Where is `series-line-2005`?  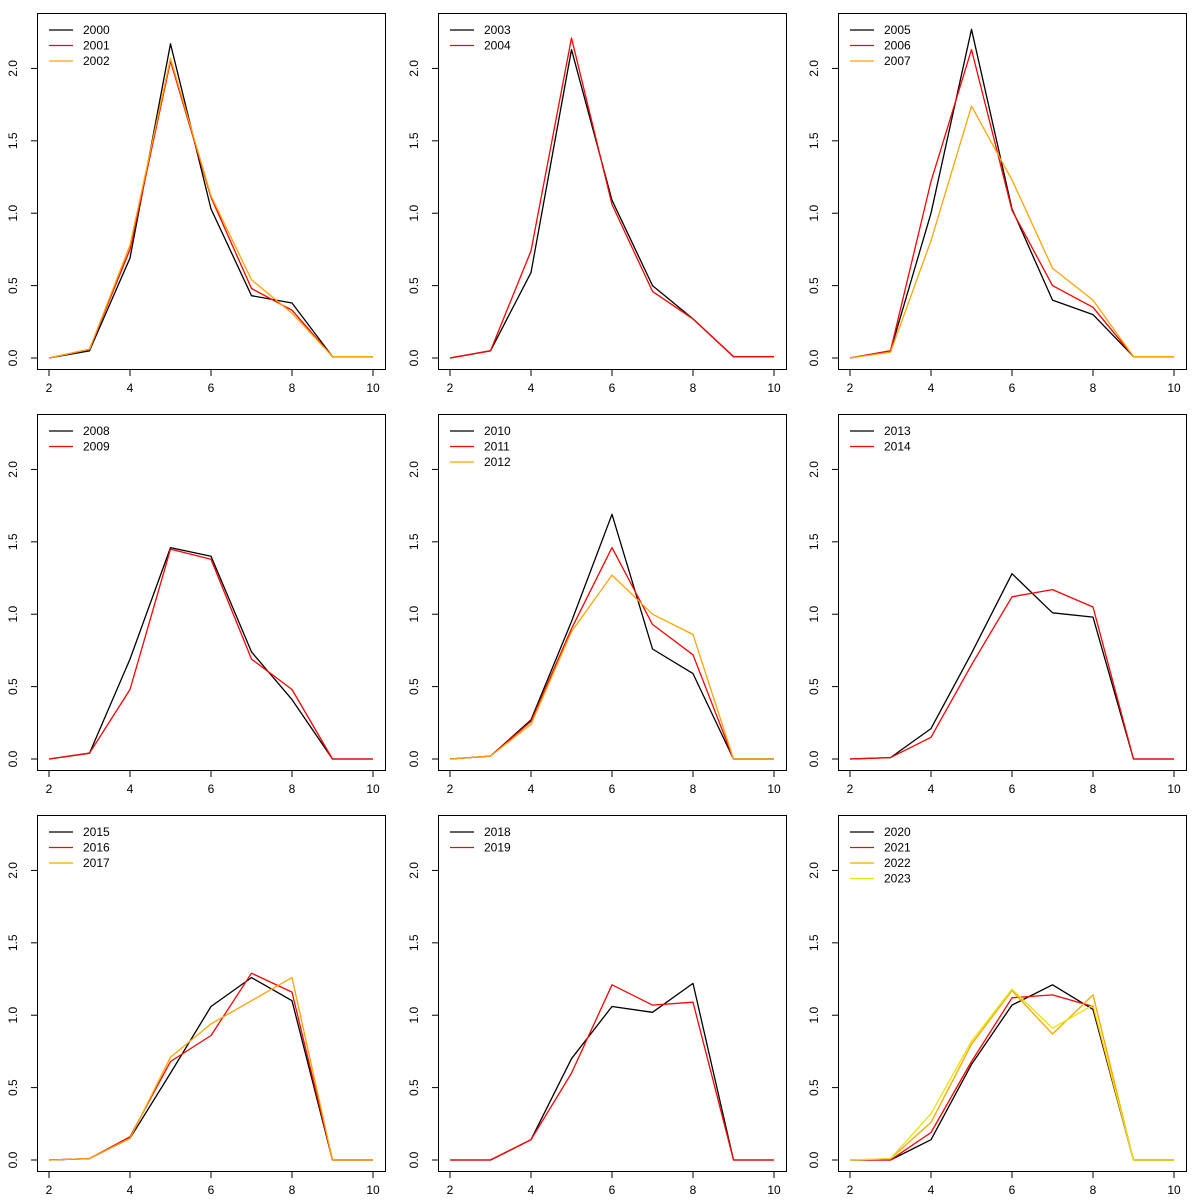
series-line-2005 is located at coordinates (1011, 193).